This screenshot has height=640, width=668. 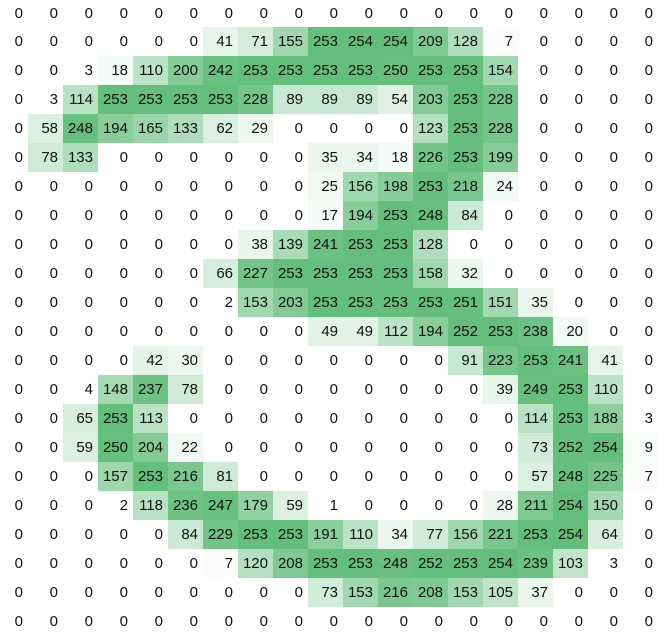 I want to click on heatmap-cell: 105, so click(x=500, y=592).